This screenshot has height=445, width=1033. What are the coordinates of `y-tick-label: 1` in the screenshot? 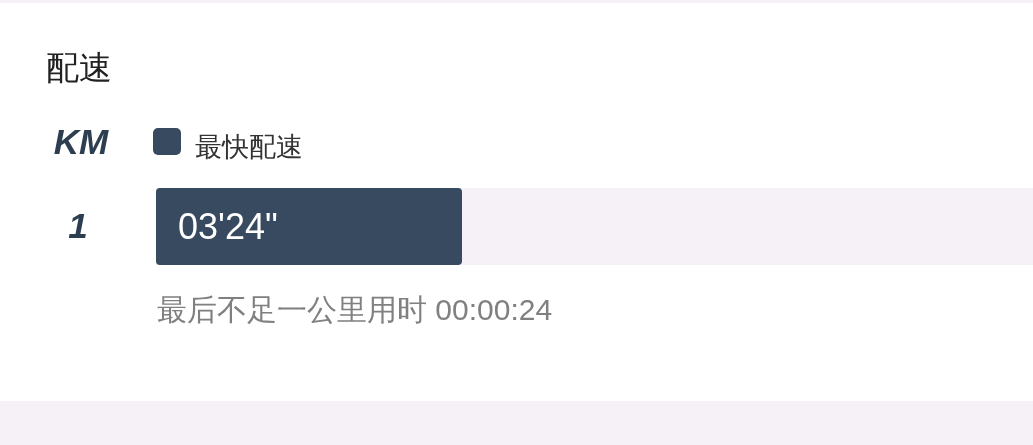 It's located at (78, 225).